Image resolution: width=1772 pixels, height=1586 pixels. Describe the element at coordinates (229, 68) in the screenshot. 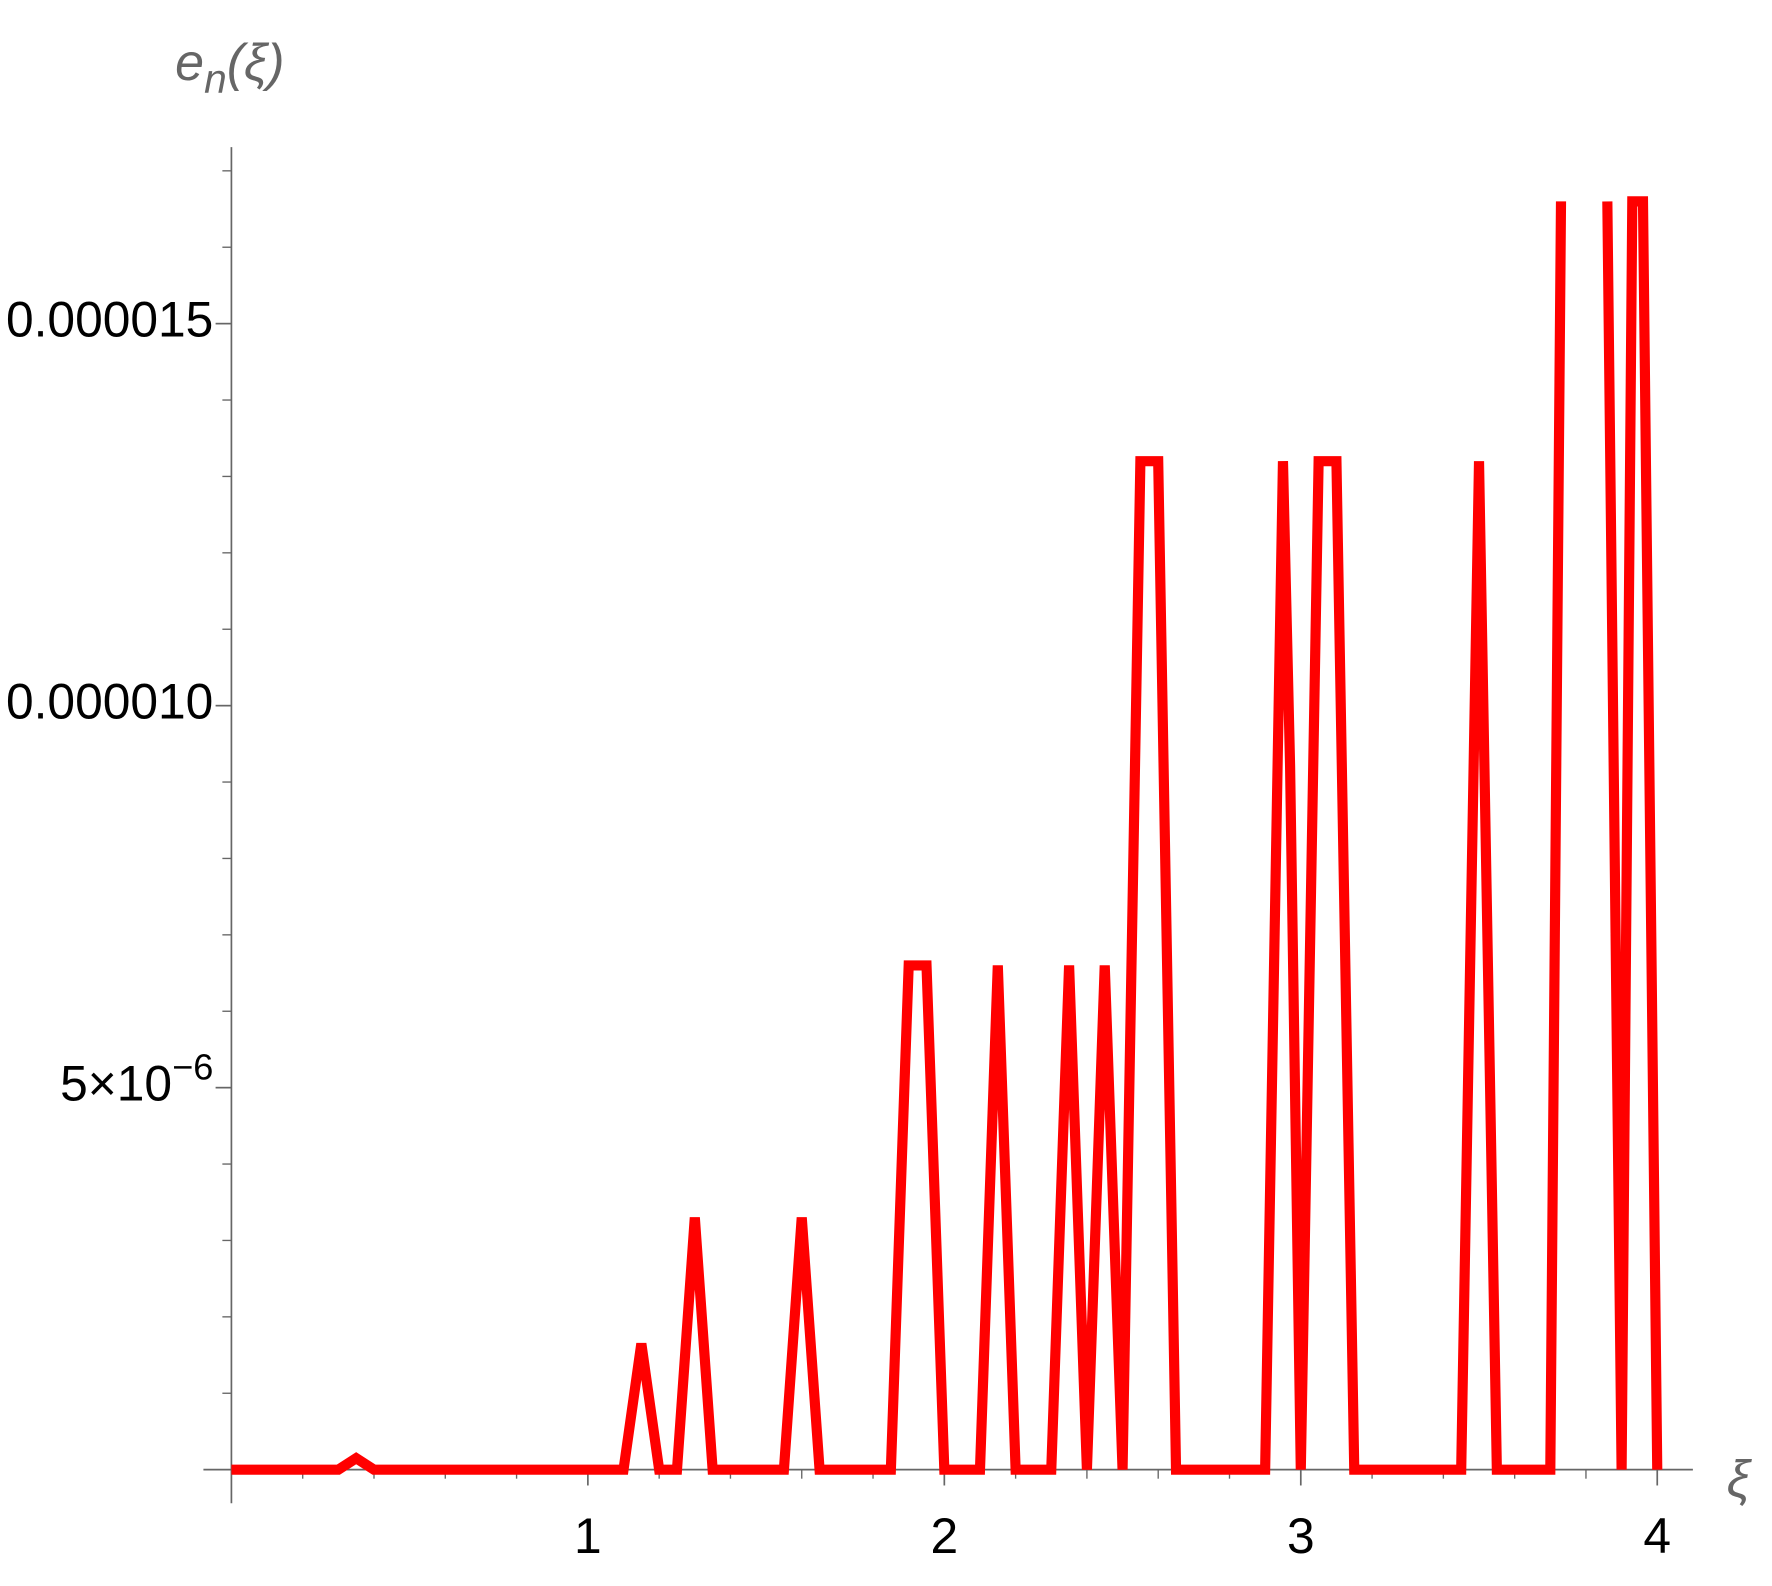

I see `y-axis-label: en(ξ)` at that location.